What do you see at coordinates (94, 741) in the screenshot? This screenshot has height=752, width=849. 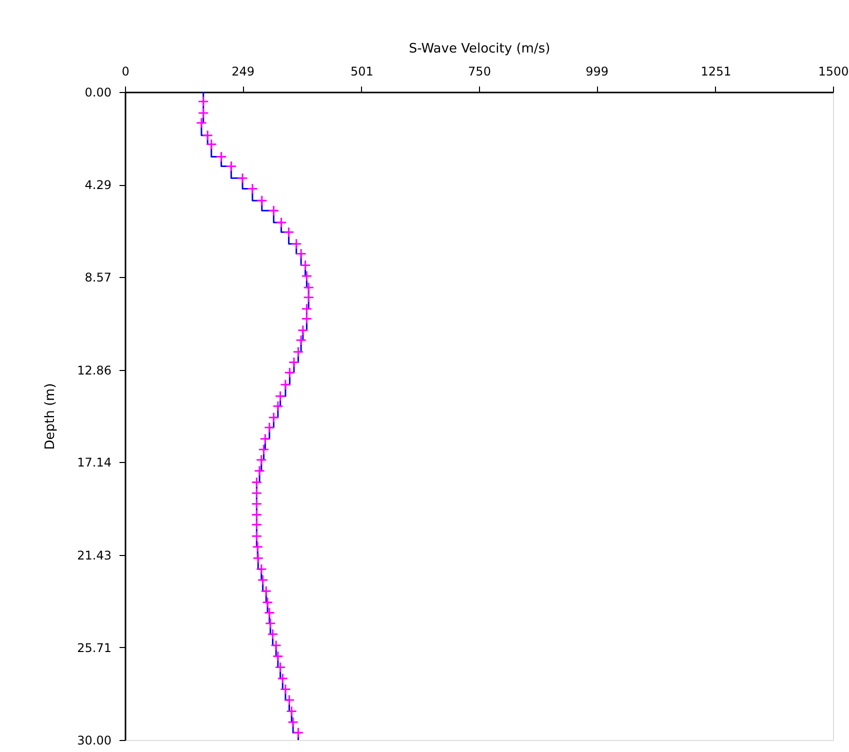 I see `y-tick-label: 30.00` at bounding box center [94, 741].